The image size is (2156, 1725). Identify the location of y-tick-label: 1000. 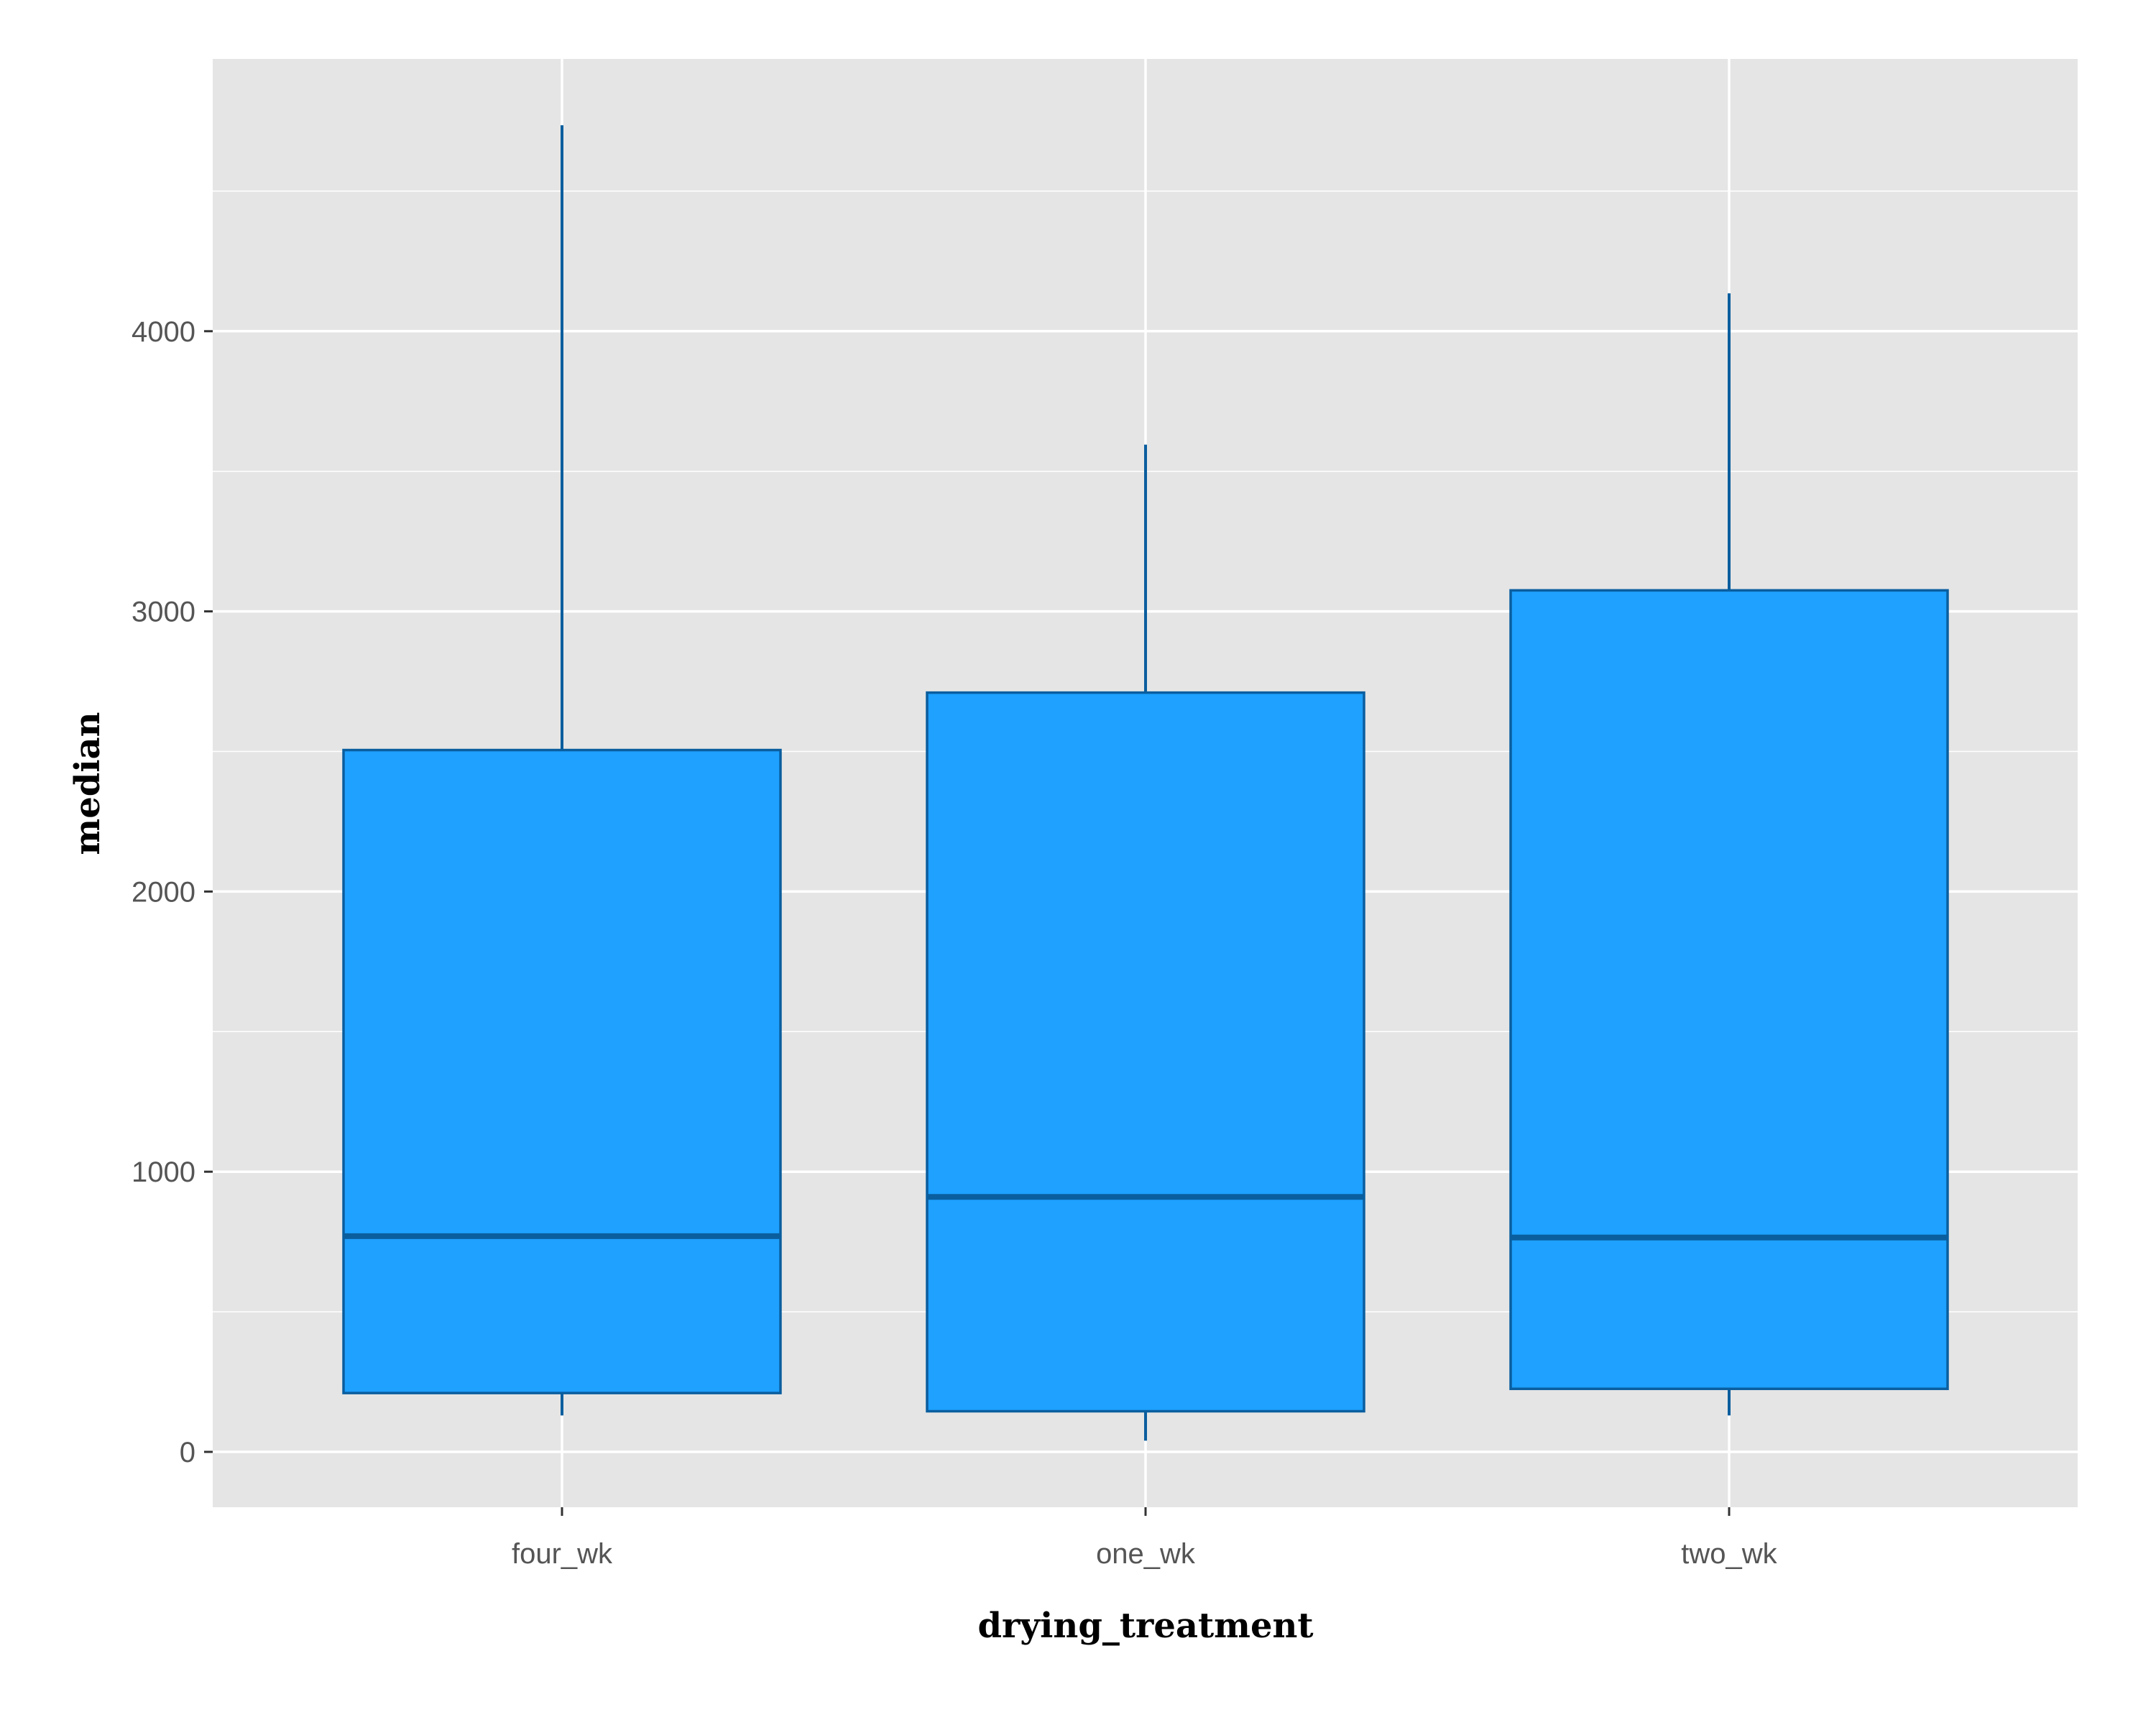
(163, 1172).